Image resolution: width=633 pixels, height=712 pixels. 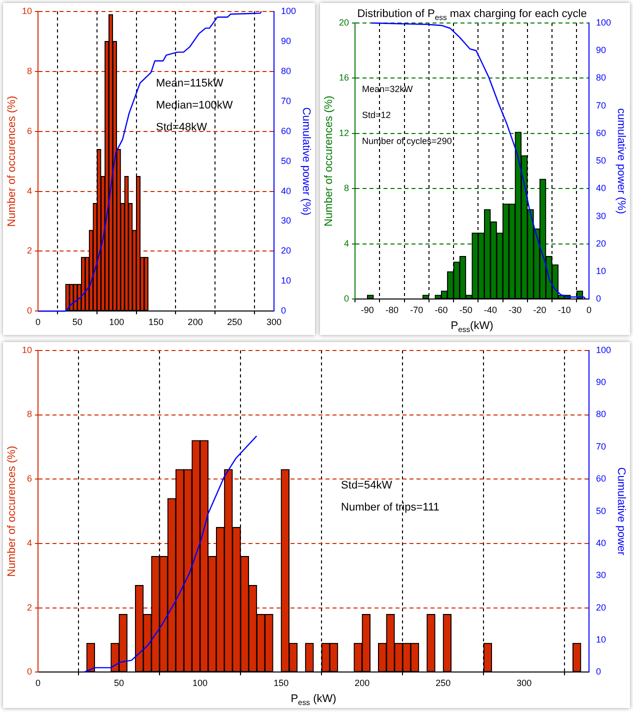 What do you see at coordinates (195, 105) in the screenshot?
I see `annotation: Median=100kW` at bounding box center [195, 105].